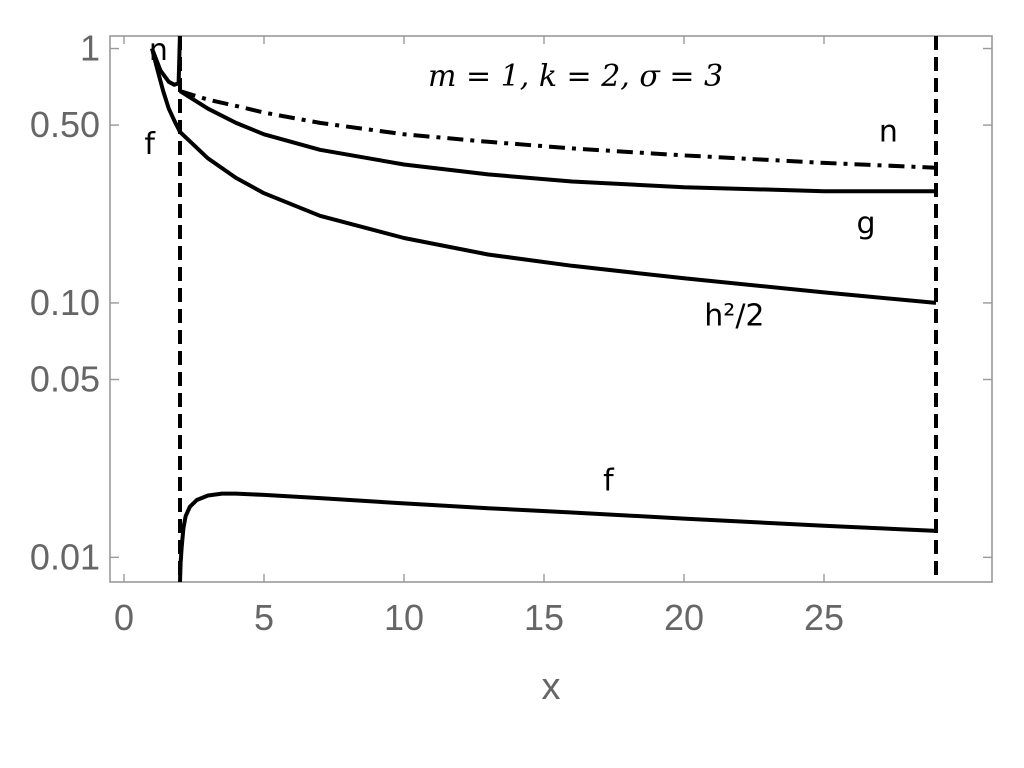 This screenshot has width=1024, height=768. What do you see at coordinates (575, 76) in the screenshot?
I see `annotation: m = 1, k = 2, σ = 3` at bounding box center [575, 76].